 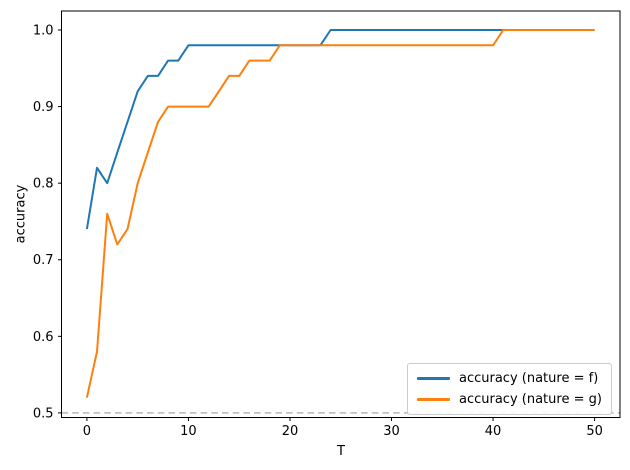 What do you see at coordinates (43, 184) in the screenshot?
I see `y-tick-label: 0.8` at bounding box center [43, 184].